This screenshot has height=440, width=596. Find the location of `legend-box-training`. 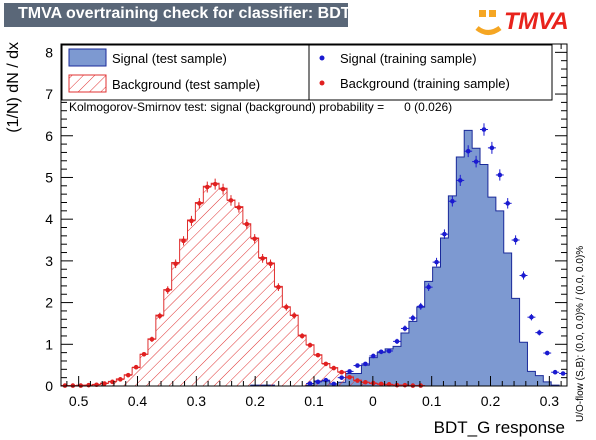

legend-box-training is located at coordinates (430, 72).